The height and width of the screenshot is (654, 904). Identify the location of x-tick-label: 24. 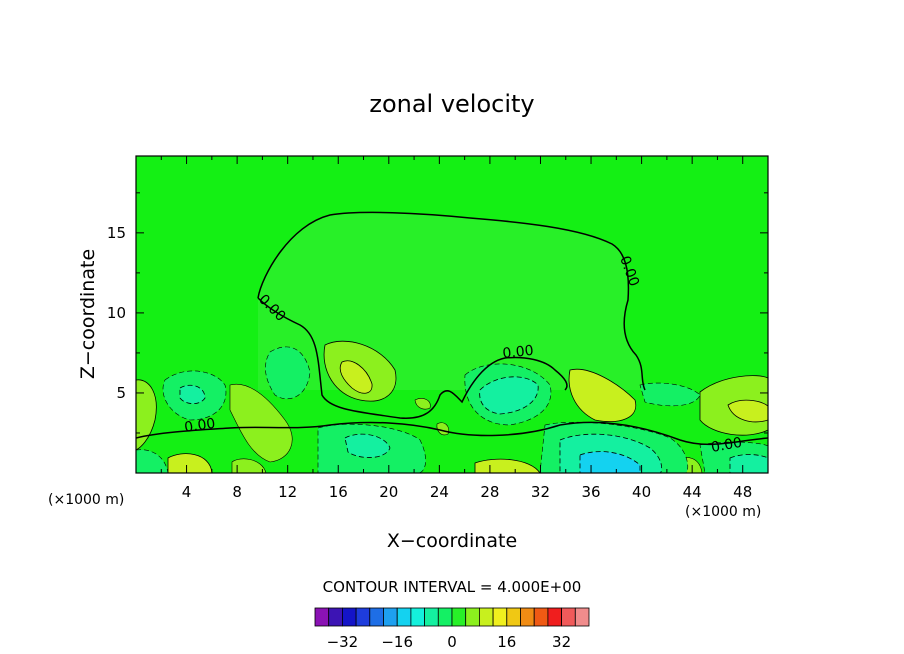
(439, 492).